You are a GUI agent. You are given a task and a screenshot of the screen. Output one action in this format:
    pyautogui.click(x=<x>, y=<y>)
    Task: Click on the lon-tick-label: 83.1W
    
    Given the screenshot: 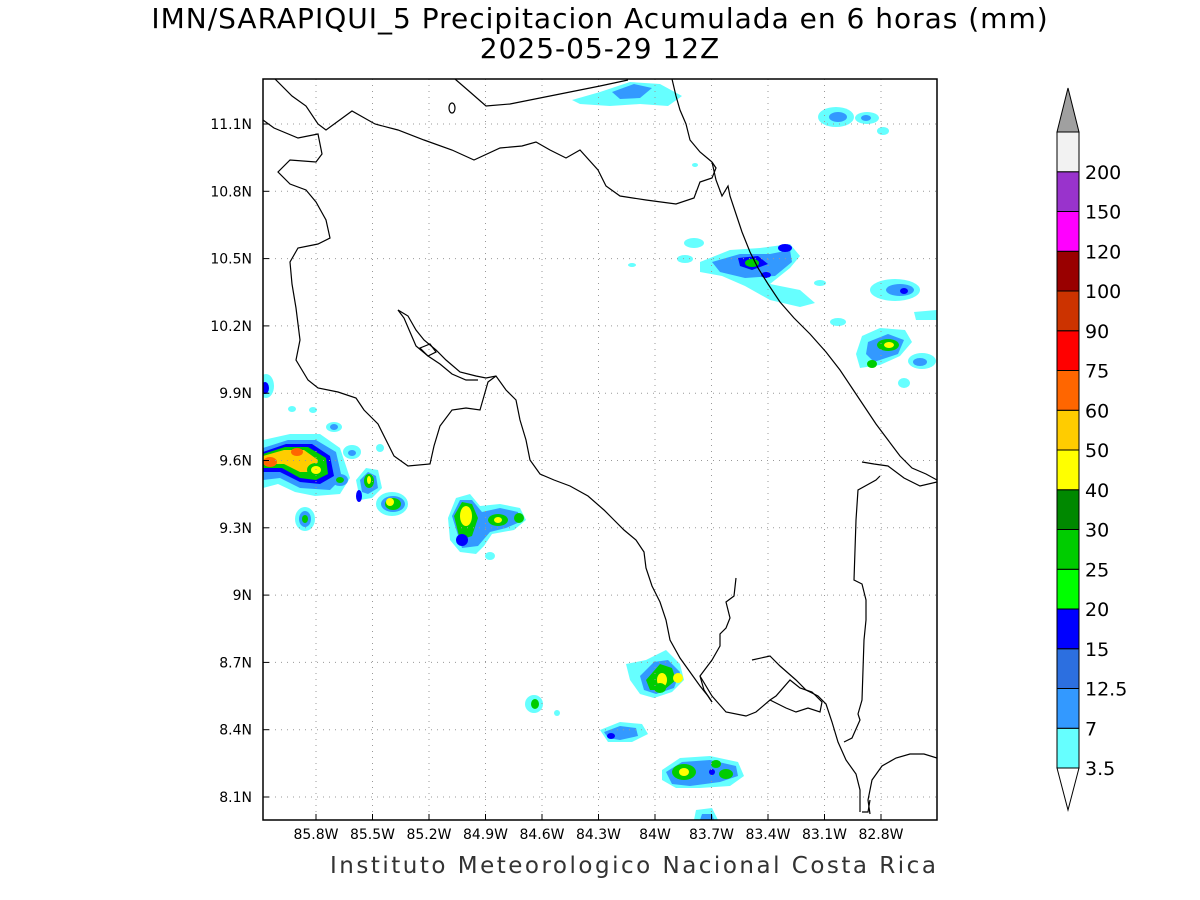 What is the action you would take?
    pyautogui.click(x=824, y=835)
    